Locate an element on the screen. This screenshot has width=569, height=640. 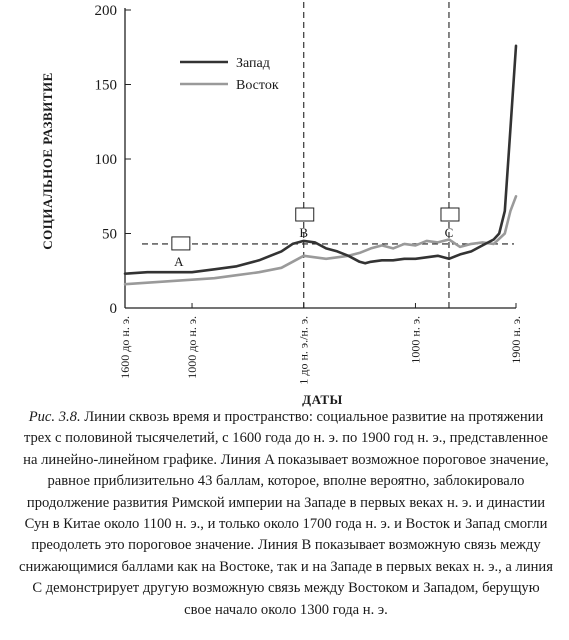
marker-box-b is located at coordinates (305, 214).